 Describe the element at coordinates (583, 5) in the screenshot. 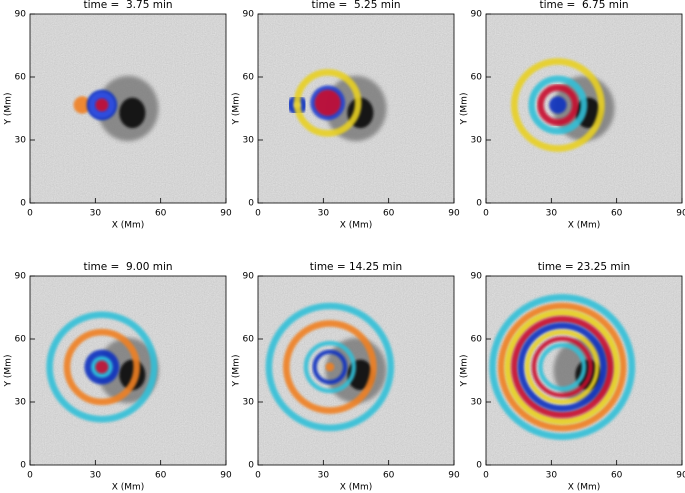

I see `chart-title: time = 6.75 min` at that location.